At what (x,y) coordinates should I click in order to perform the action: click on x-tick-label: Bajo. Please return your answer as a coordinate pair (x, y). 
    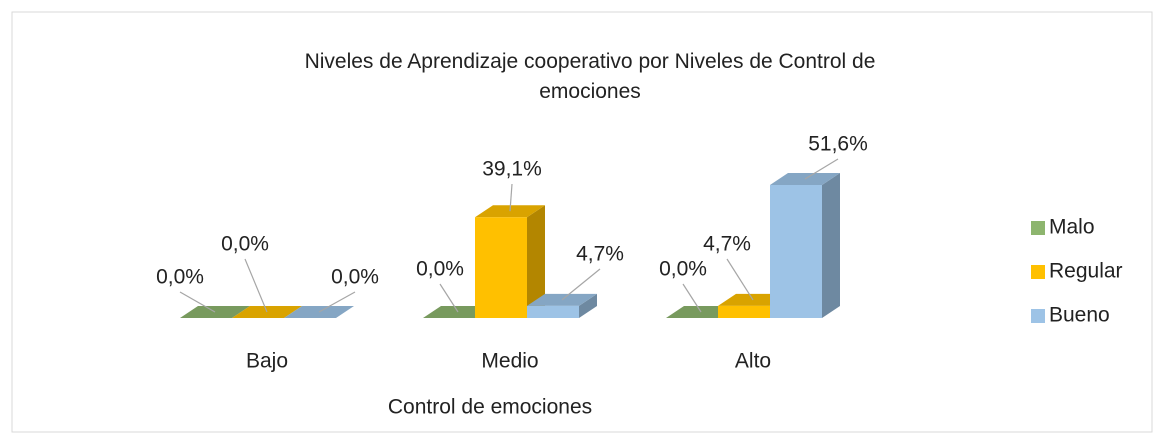
    Looking at the image, I should click on (267, 361).